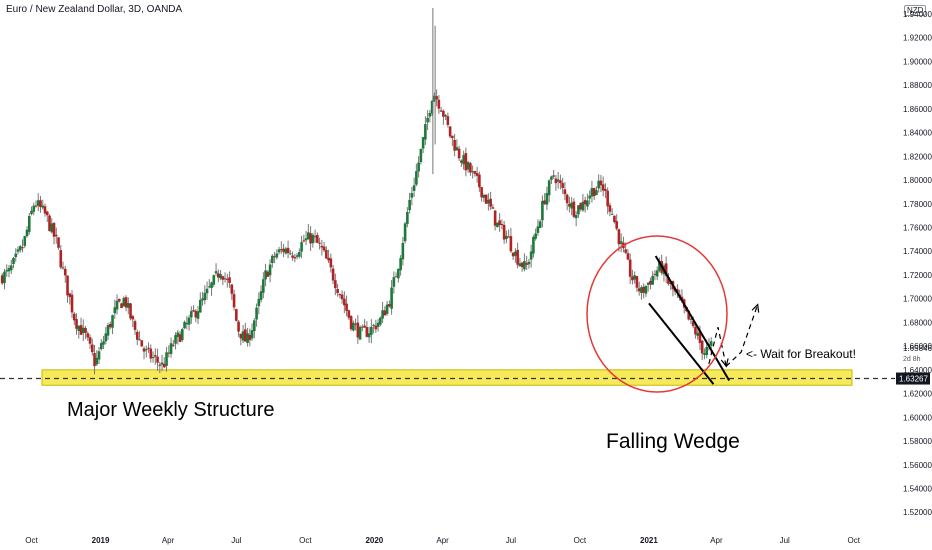 The height and width of the screenshot is (550, 932). What do you see at coordinates (915, 10) in the screenshot?
I see `currency-badge: NZD` at bounding box center [915, 10].